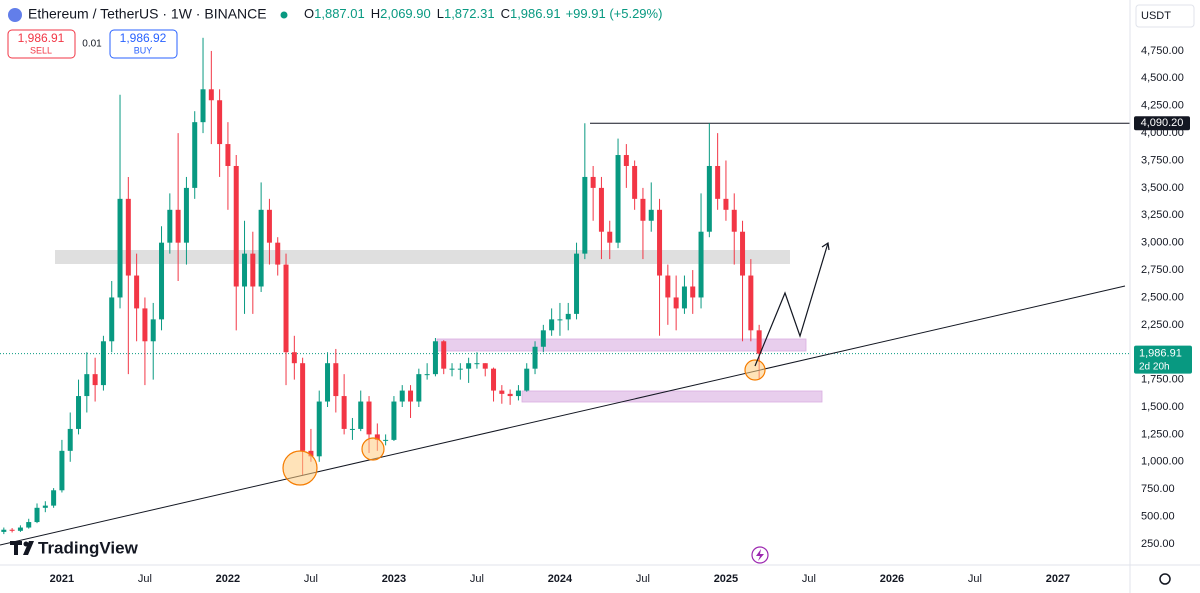  Describe the element at coordinates (15, 15) in the screenshot. I see `symbol-icon` at that location.